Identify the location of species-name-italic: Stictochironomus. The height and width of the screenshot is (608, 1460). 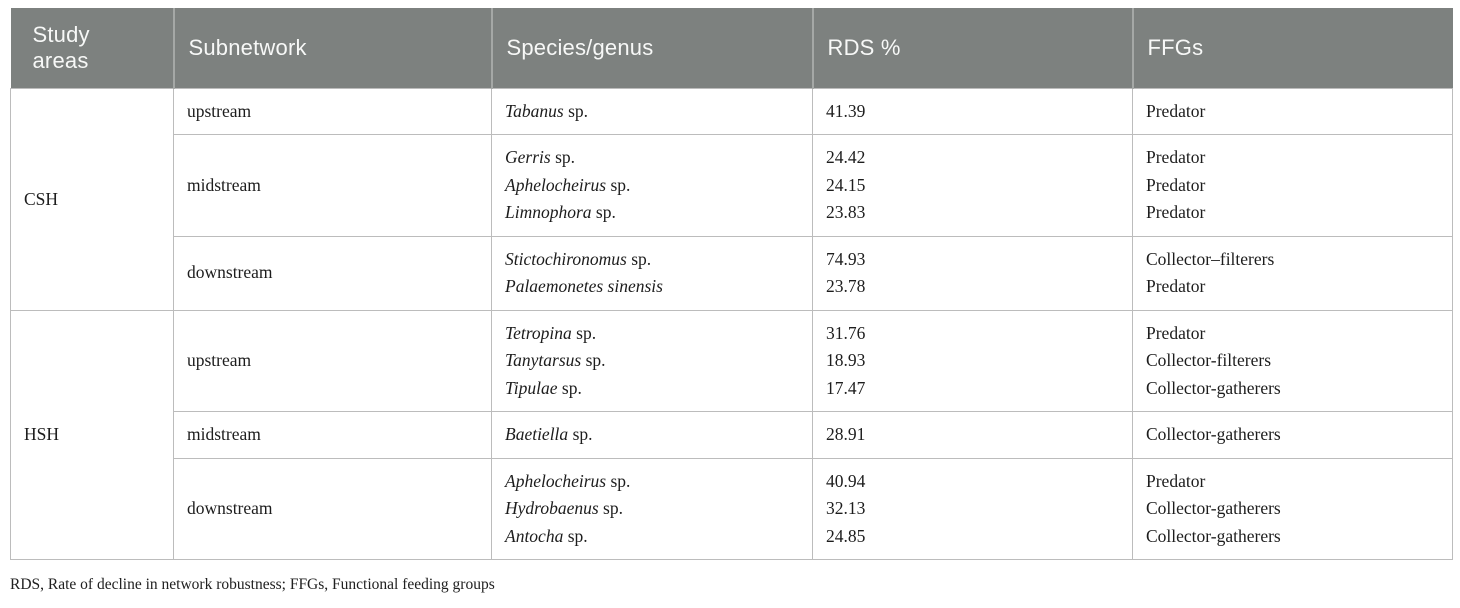
(566, 258).